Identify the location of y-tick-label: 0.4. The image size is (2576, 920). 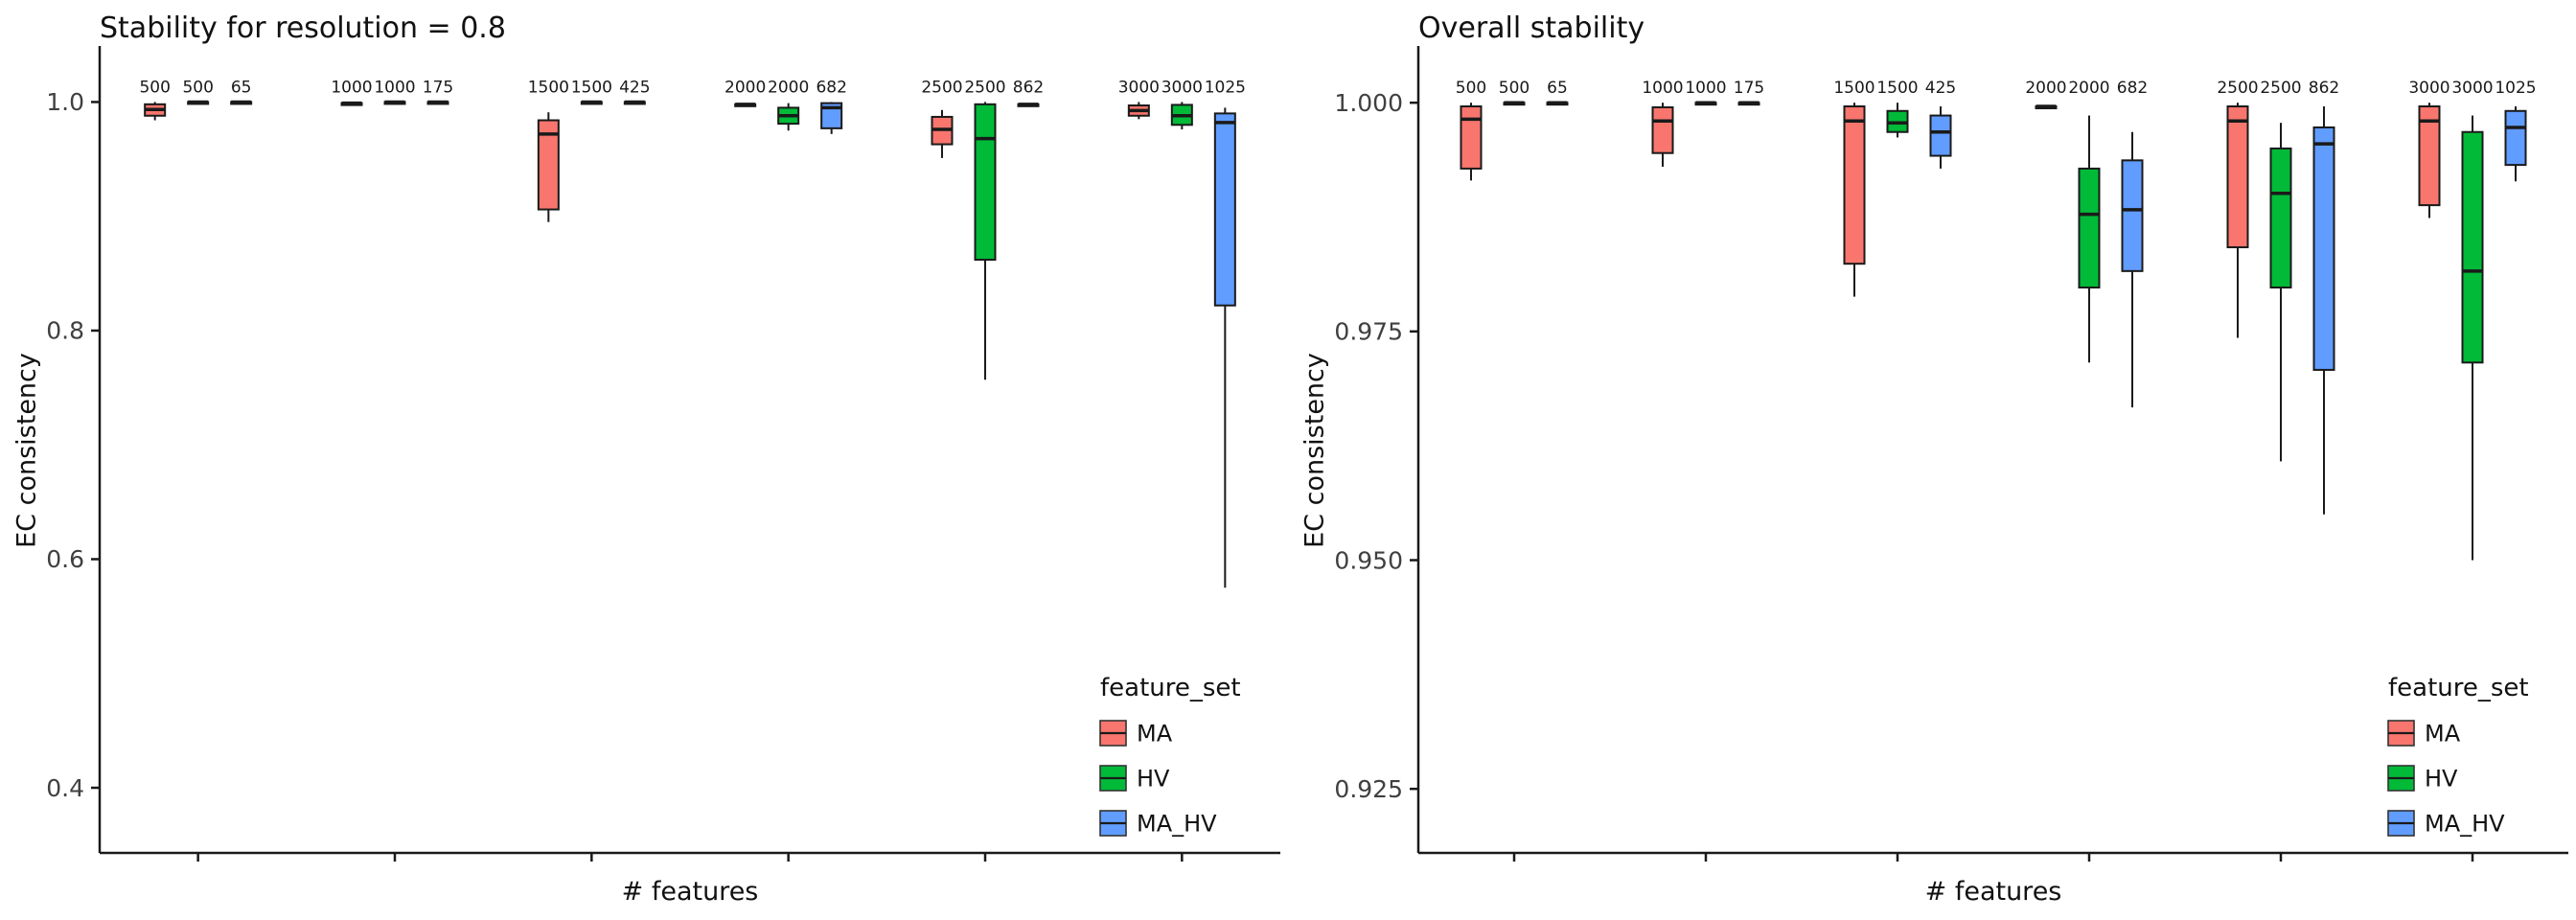
(65, 788).